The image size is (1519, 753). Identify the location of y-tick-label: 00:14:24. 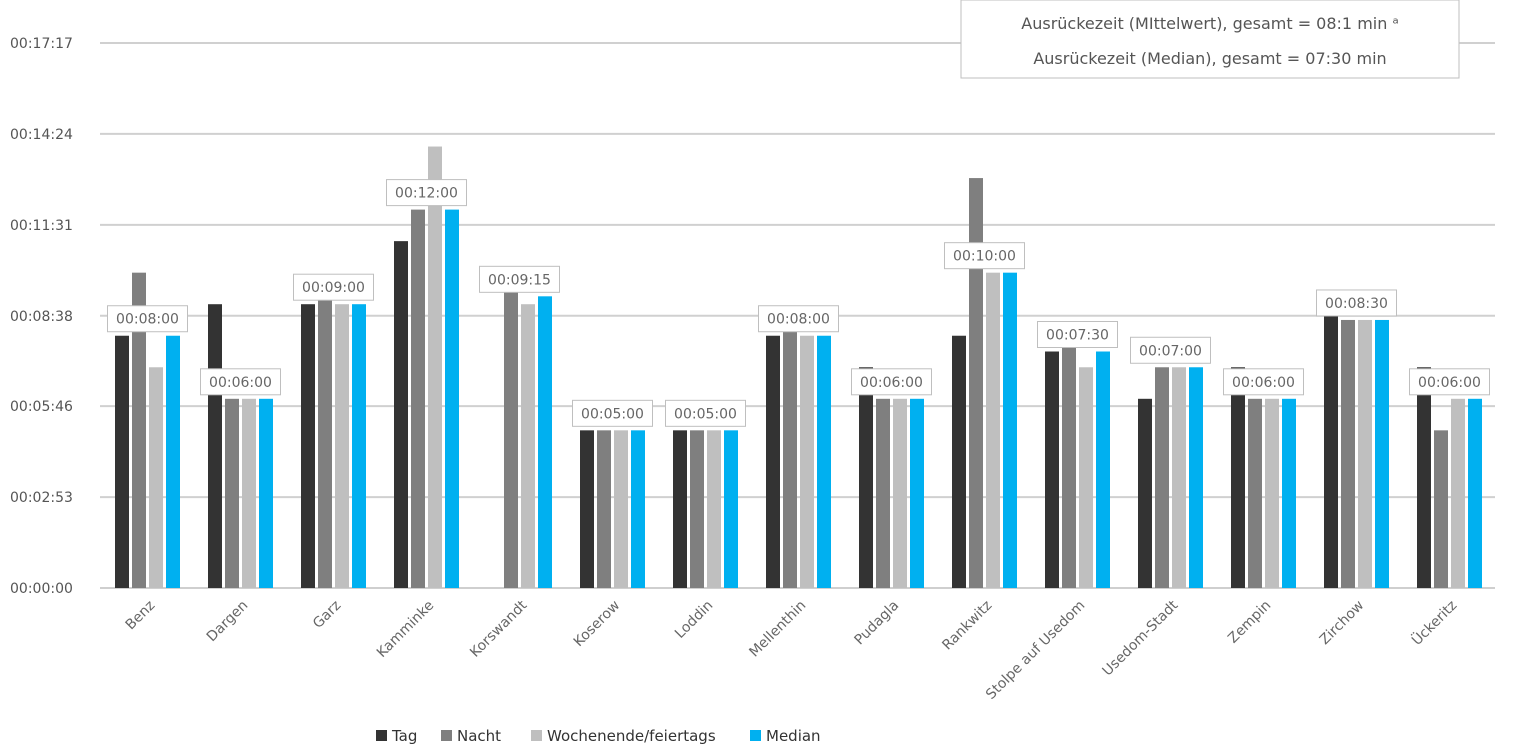
(41, 135).